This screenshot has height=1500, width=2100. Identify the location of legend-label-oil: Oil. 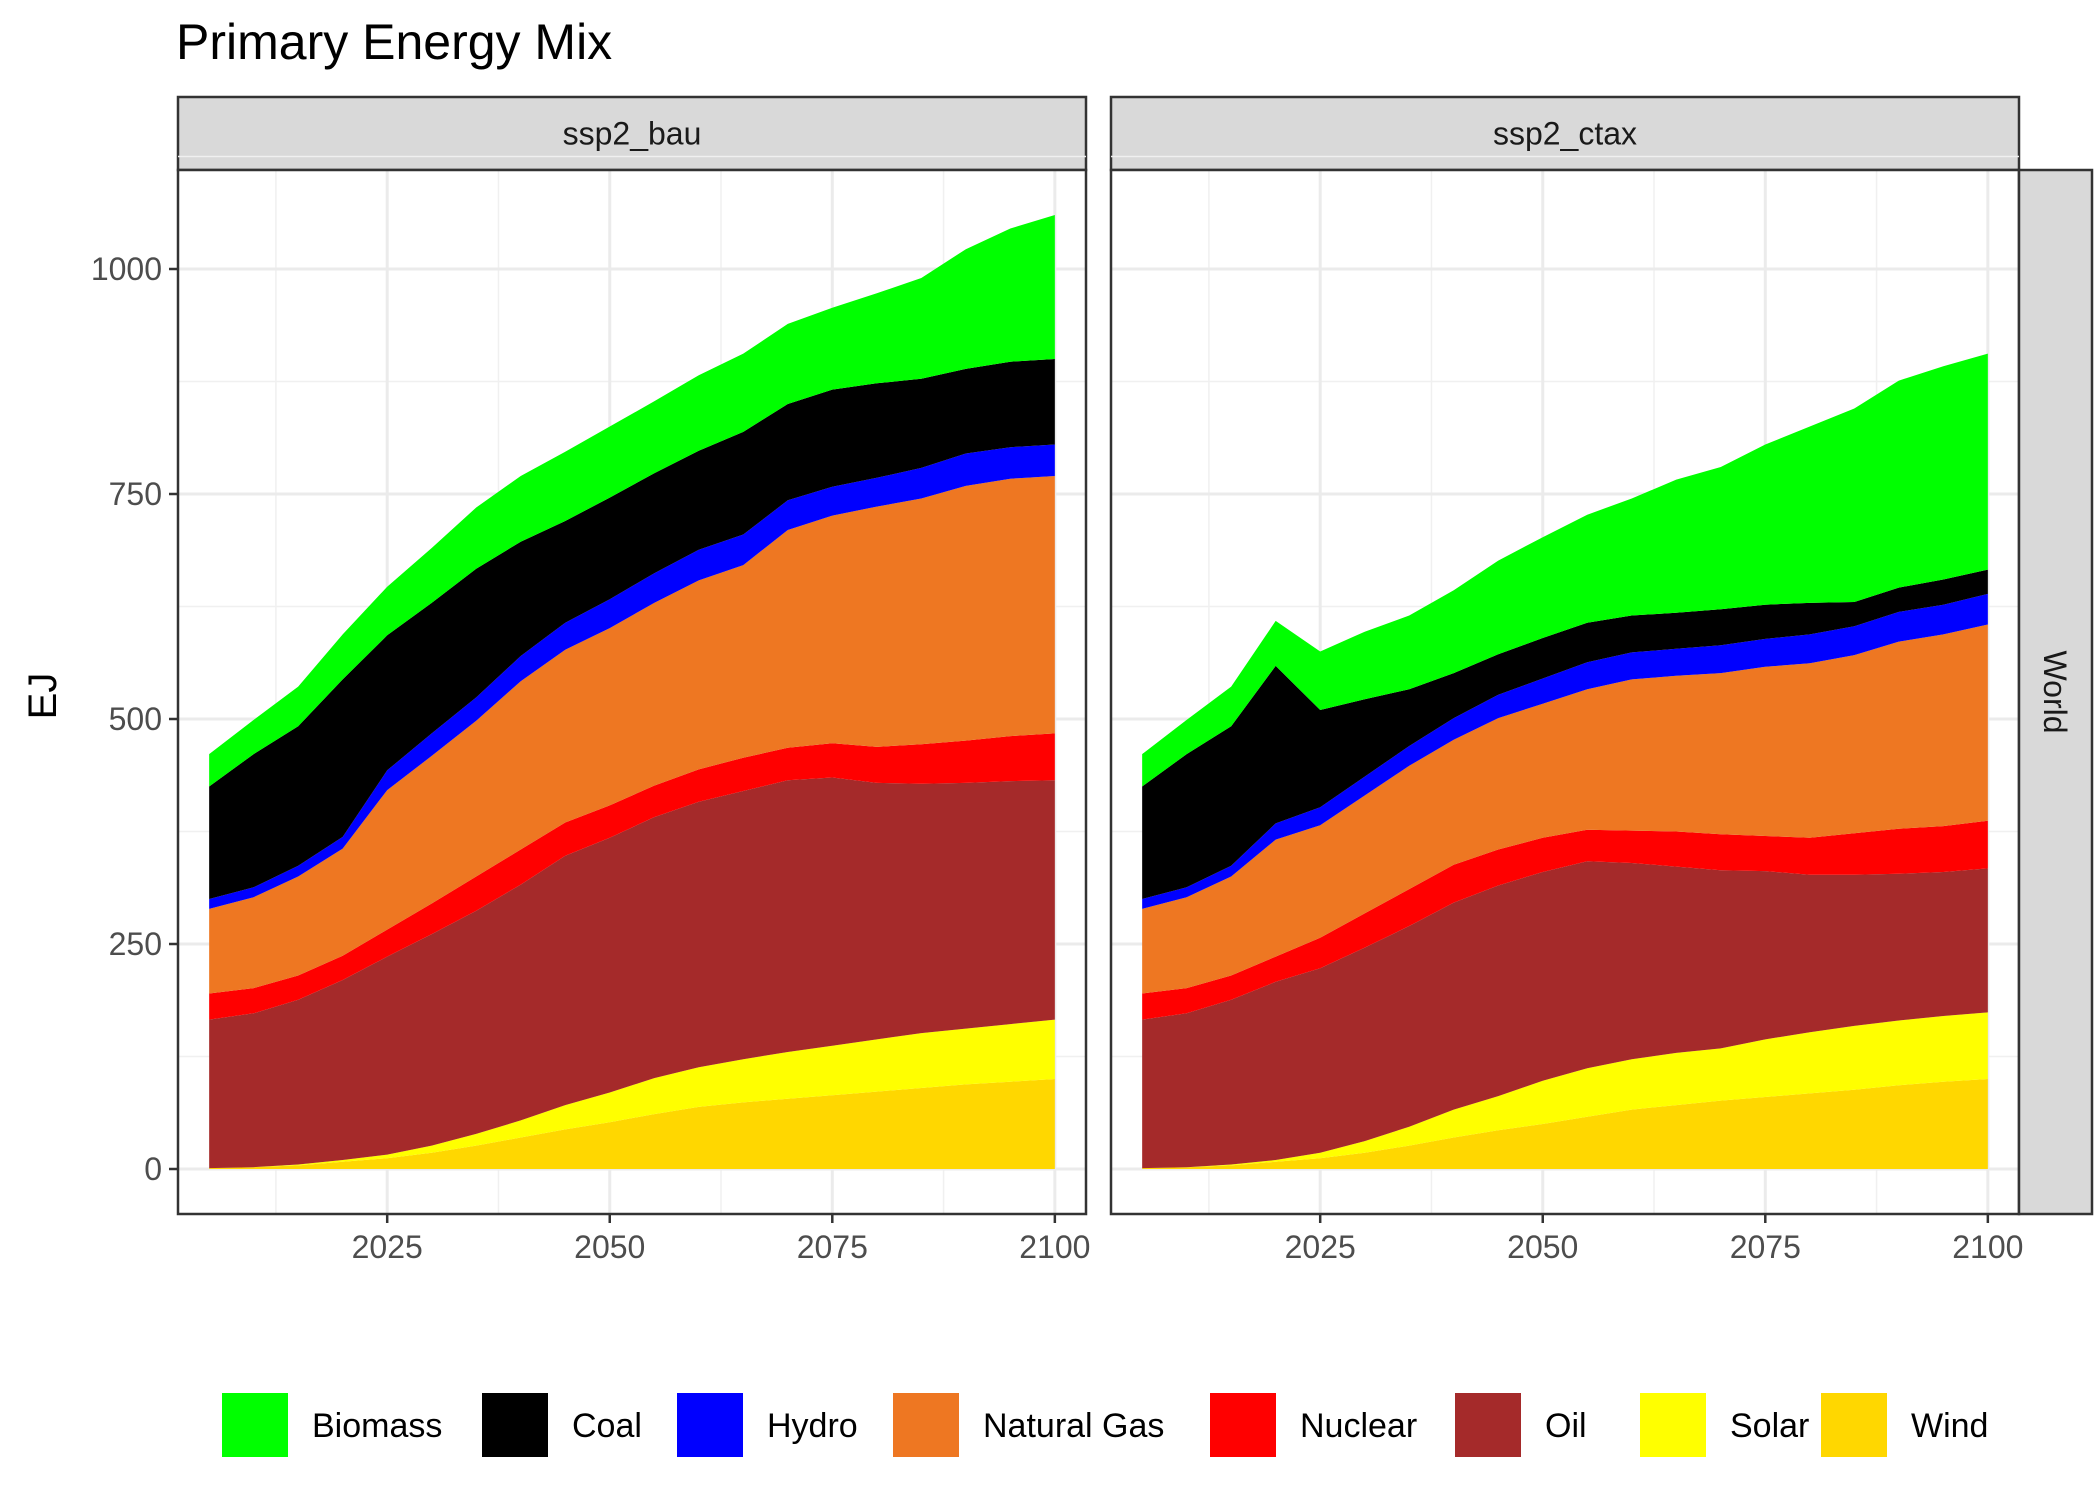
(1566, 1426).